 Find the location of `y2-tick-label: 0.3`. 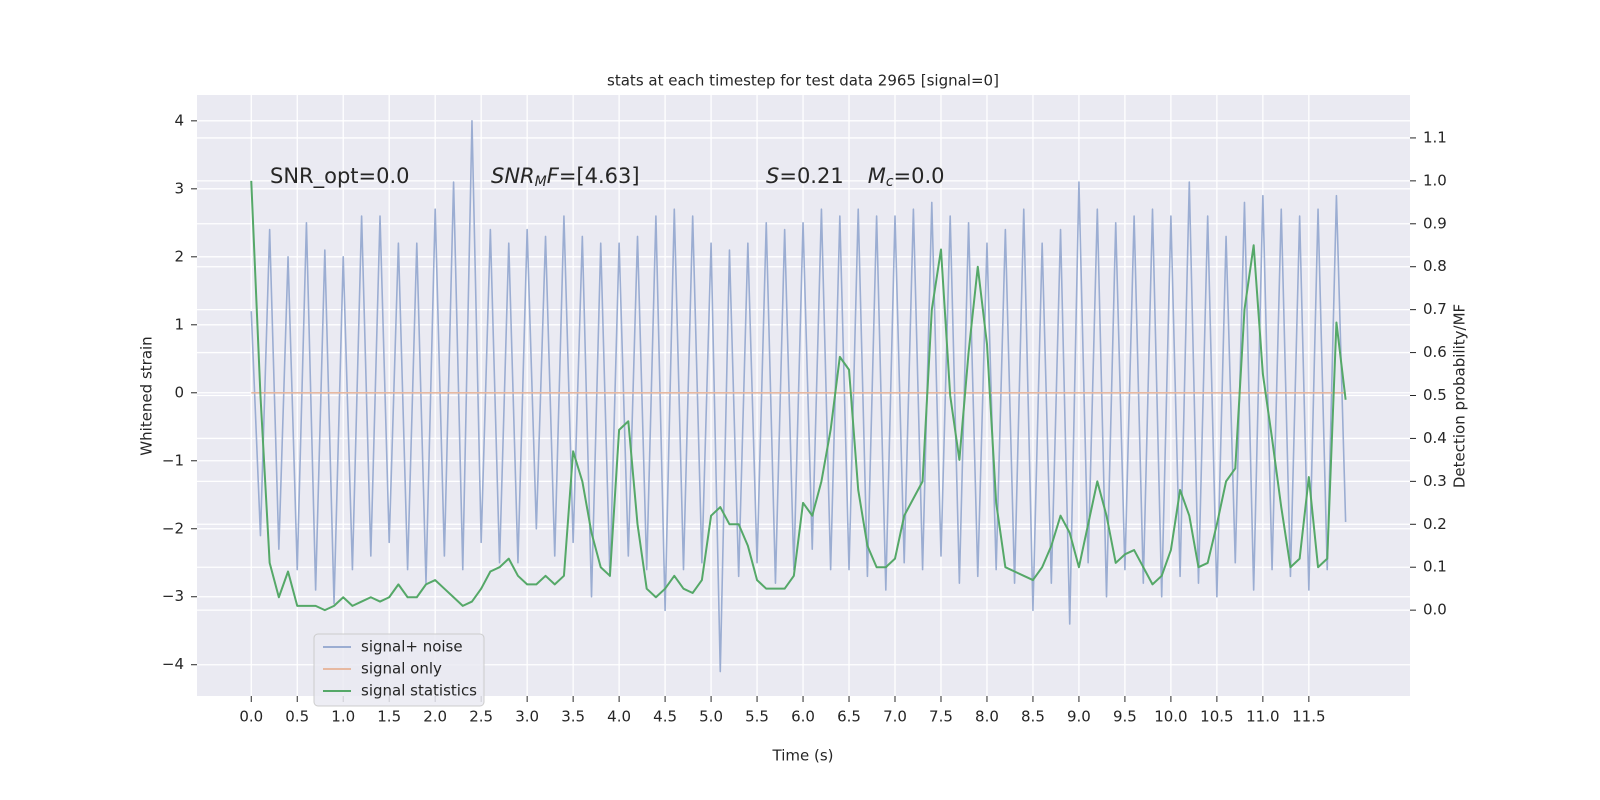

y2-tick-label: 0.3 is located at coordinates (1435, 481).